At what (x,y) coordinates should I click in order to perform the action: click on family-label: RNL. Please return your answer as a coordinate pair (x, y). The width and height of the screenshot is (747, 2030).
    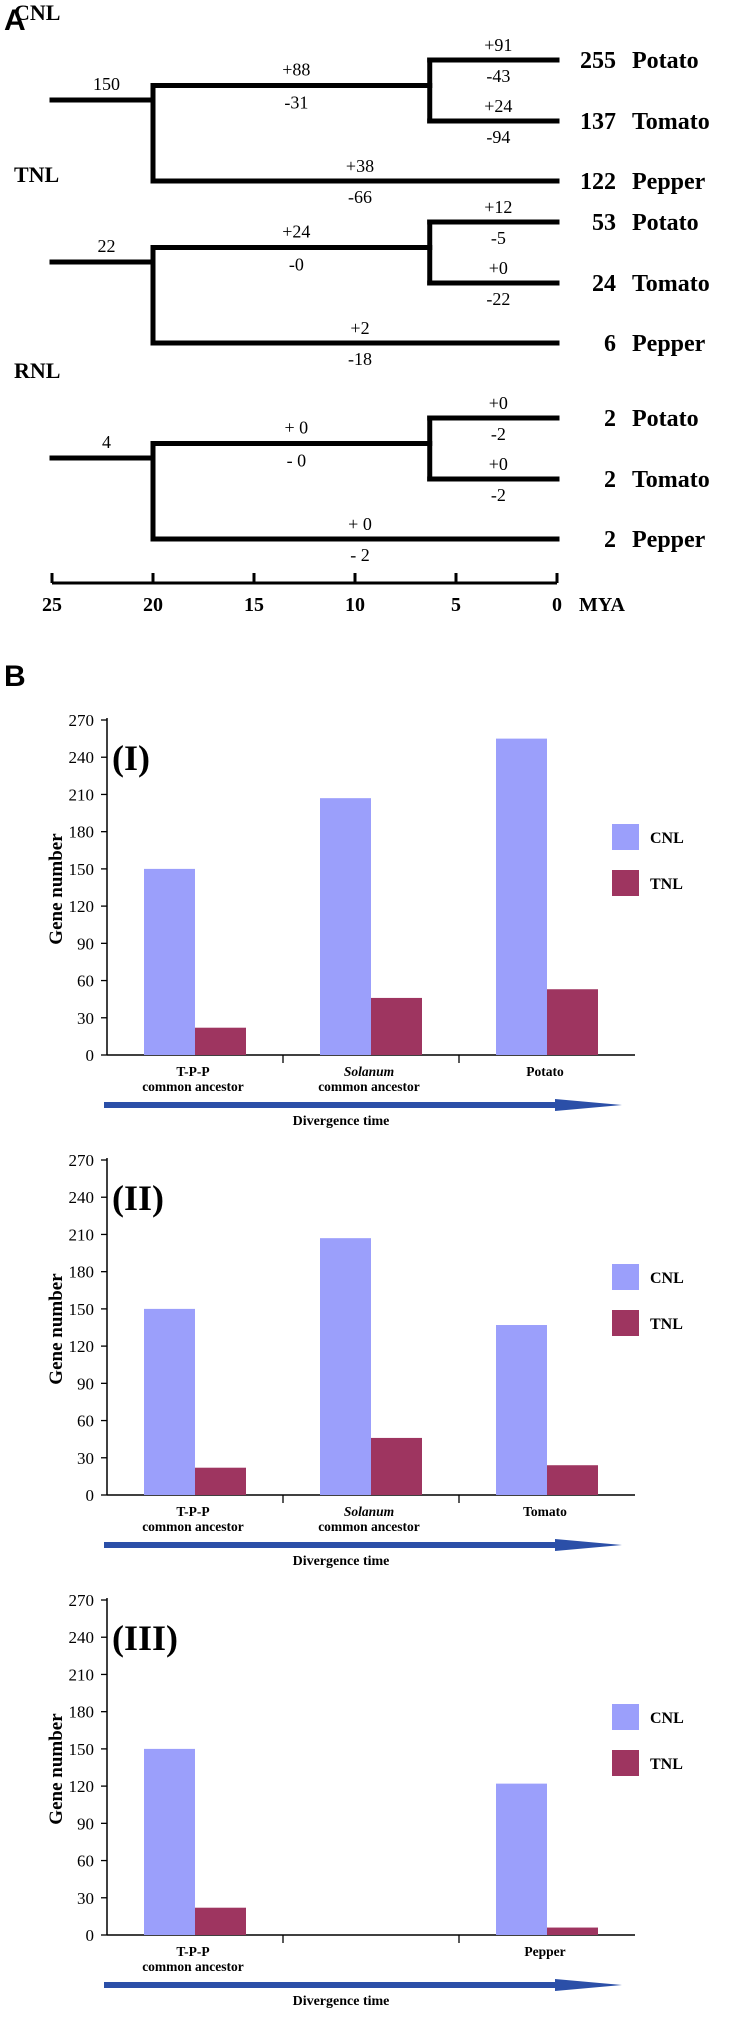
    Looking at the image, I should click on (37, 370).